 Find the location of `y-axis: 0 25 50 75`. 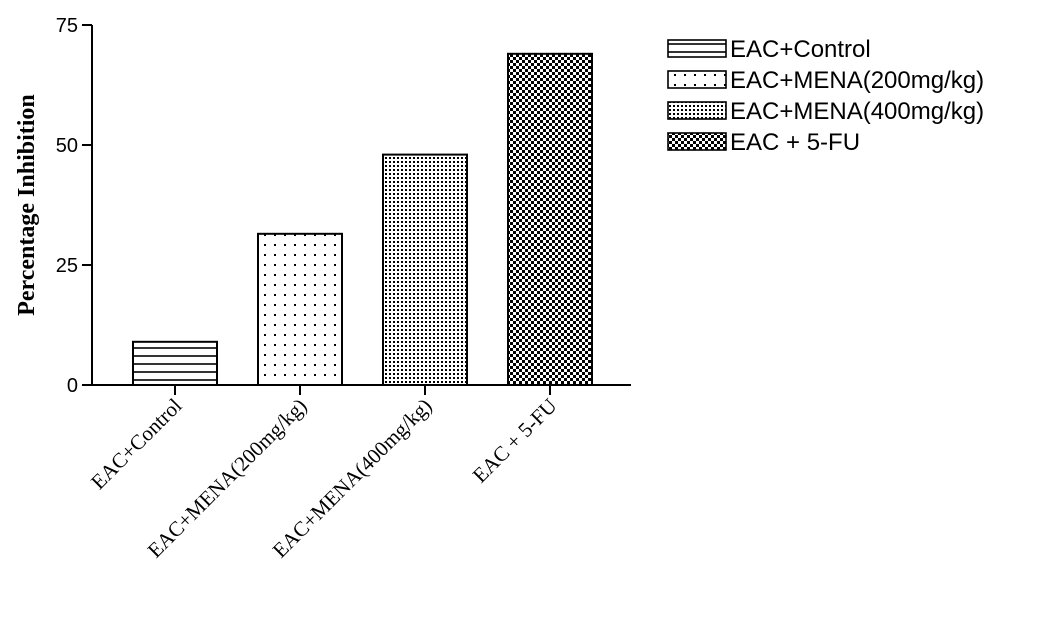

y-axis: 0 25 50 75 is located at coordinates (74, 206).